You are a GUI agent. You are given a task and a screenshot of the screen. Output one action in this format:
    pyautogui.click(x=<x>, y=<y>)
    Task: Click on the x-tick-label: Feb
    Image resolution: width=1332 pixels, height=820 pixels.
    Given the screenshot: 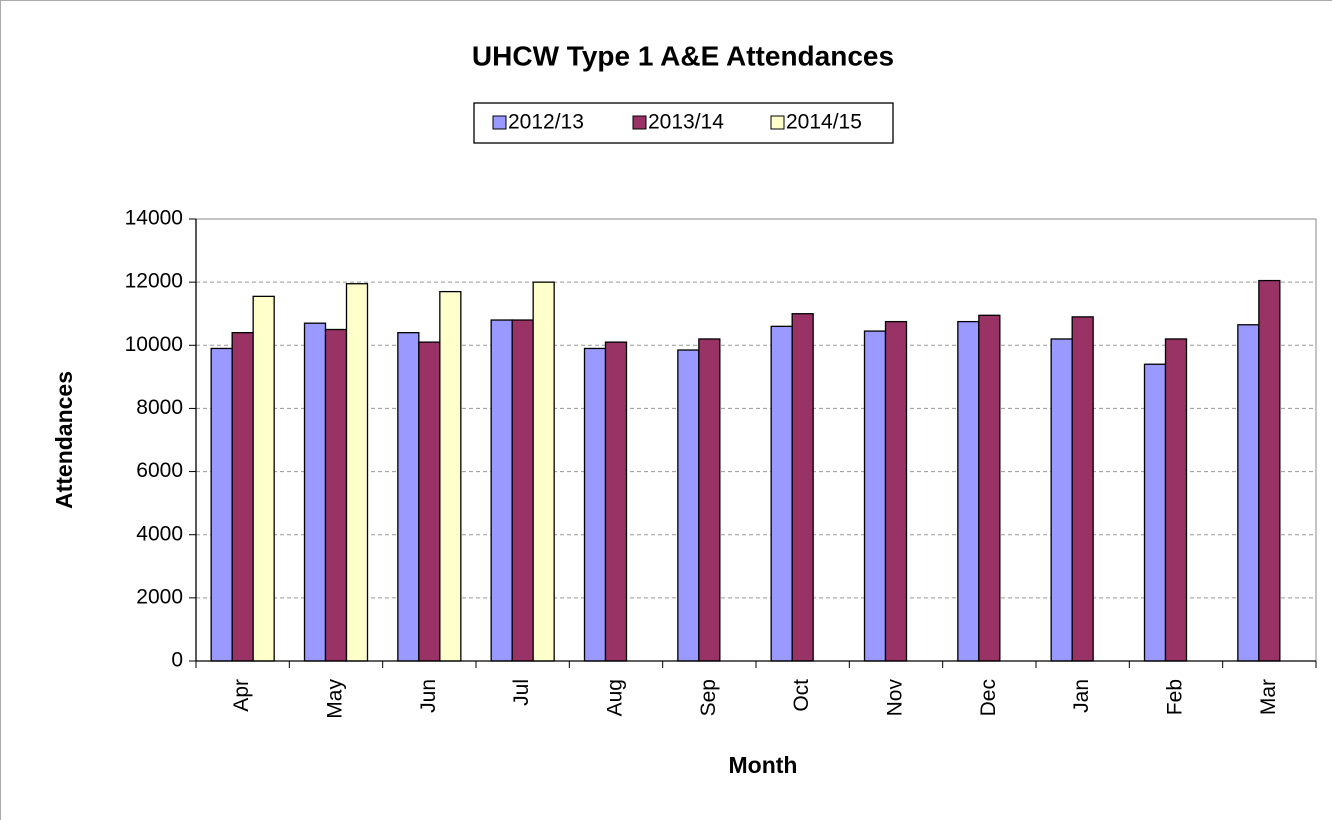 What is the action you would take?
    pyautogui.click(x=1175, y=697)
    